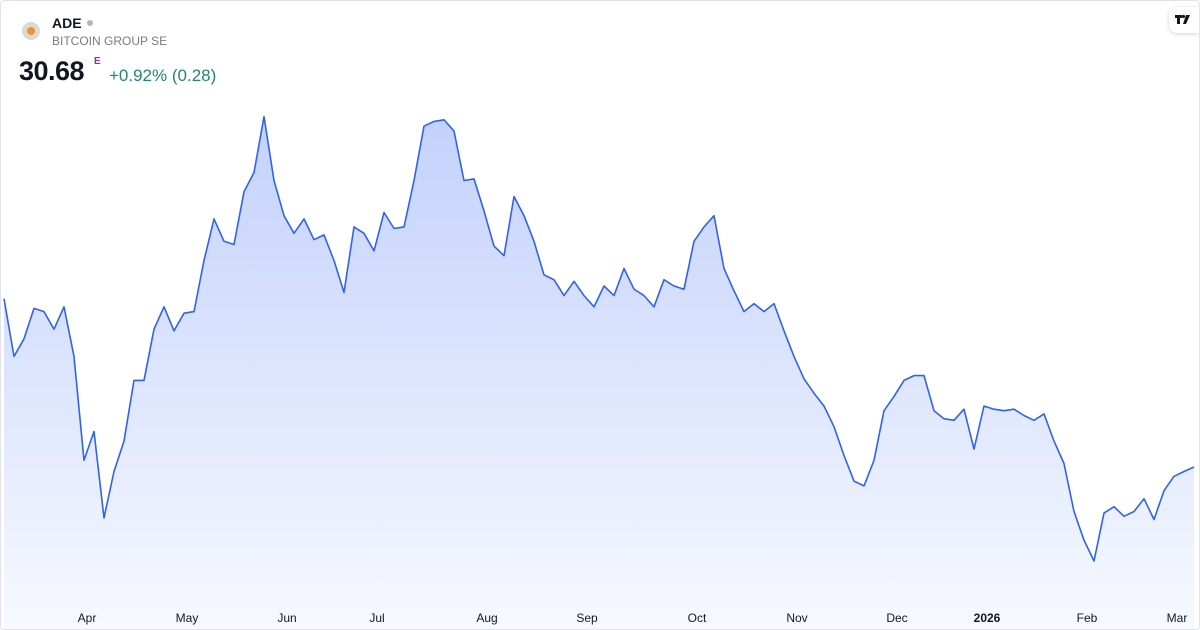  Describe the element at coordinates (987, 618) in the screenshot. I see `x-tick-label: 2026` at that location.